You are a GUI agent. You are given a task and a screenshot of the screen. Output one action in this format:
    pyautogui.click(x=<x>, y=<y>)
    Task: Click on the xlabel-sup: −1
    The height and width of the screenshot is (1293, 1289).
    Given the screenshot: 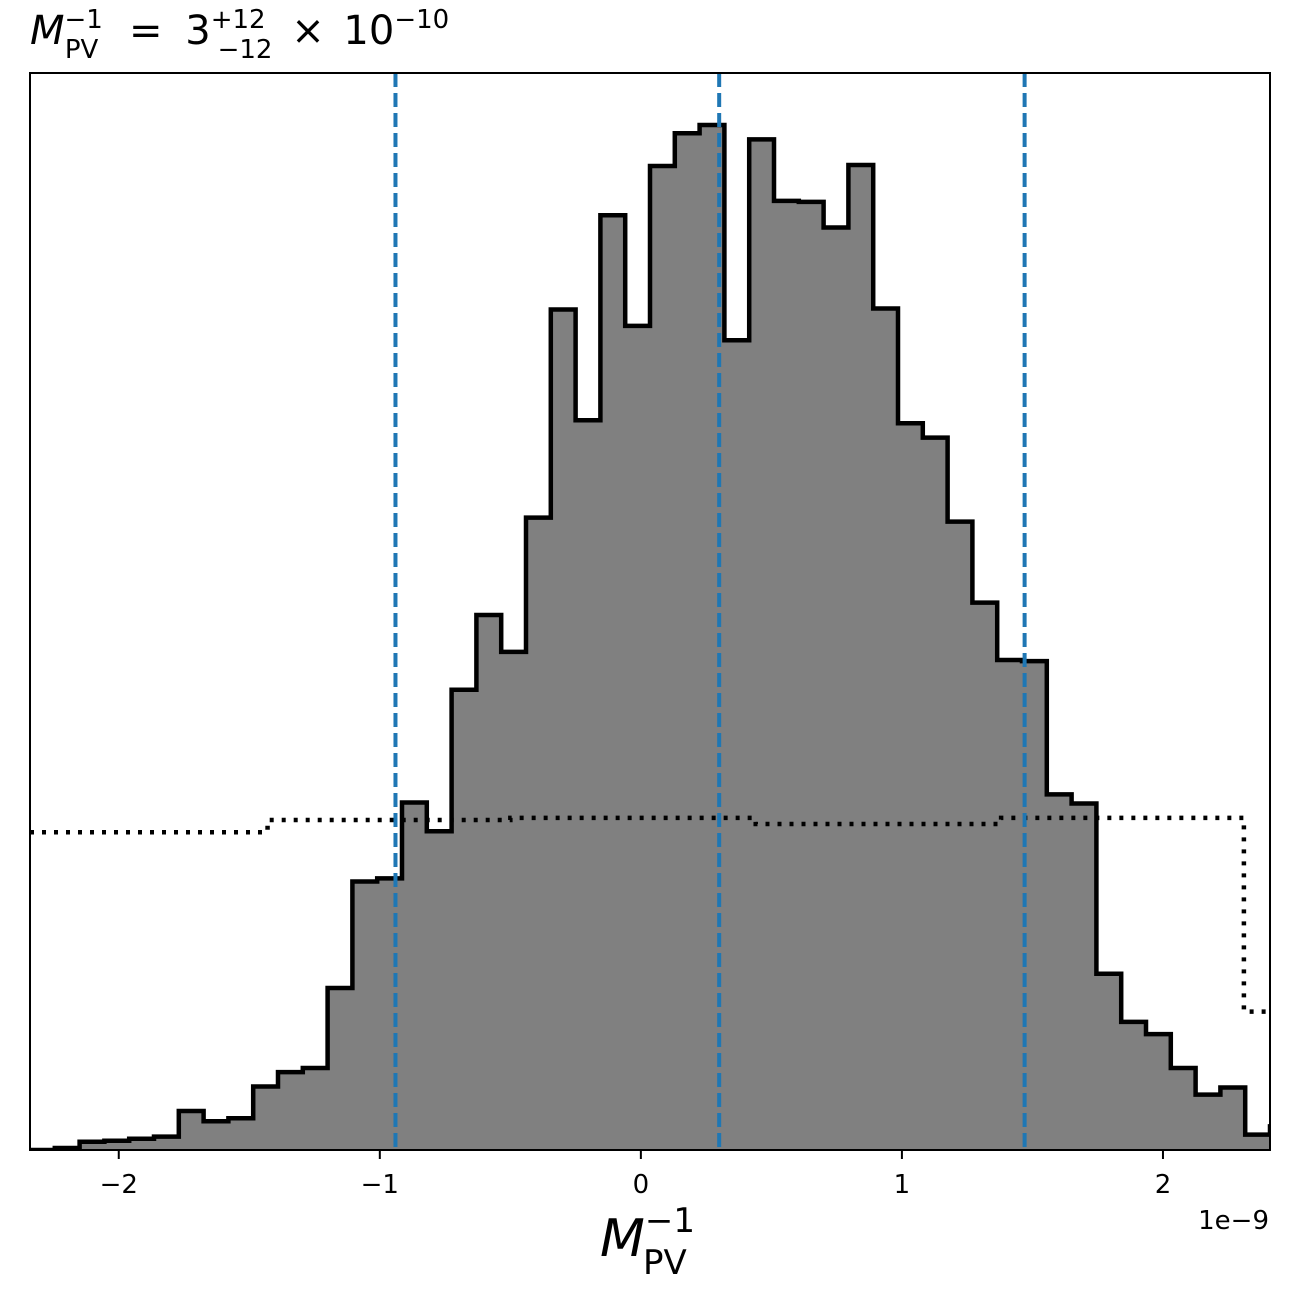 What is the action you would take?
    pyautogui.click(x=670, y=1221)
    